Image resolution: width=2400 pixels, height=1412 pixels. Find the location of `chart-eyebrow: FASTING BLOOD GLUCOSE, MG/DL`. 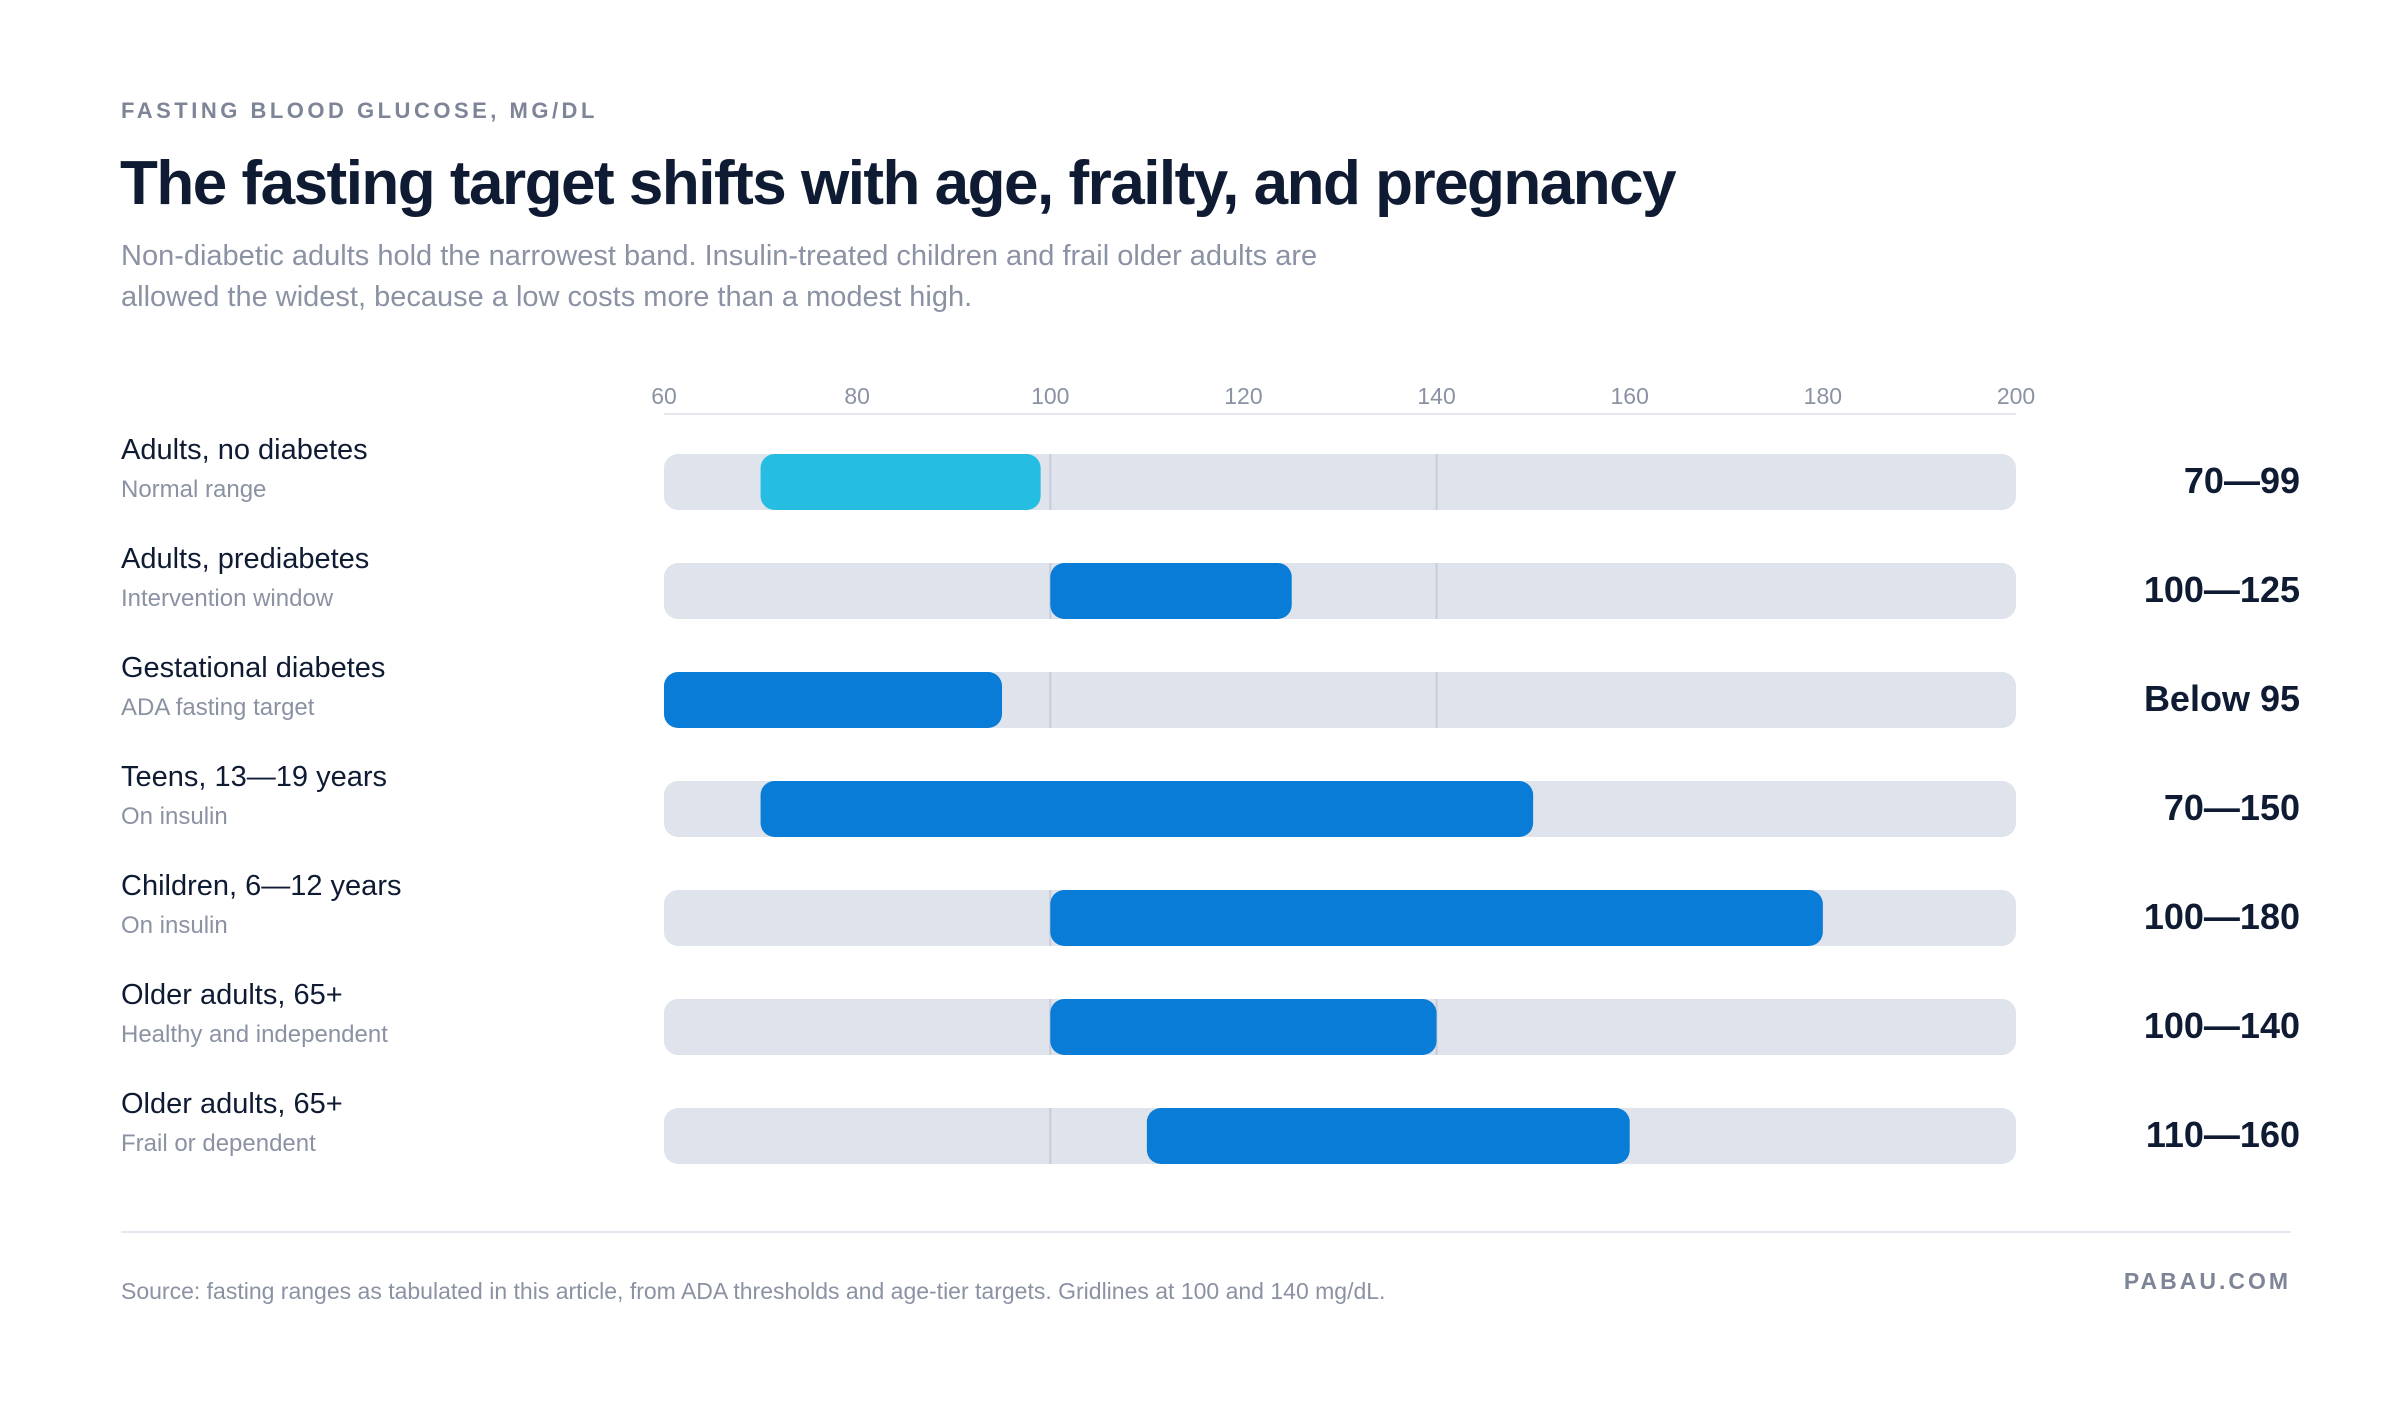

chart-eyebrow: FASTING BLOOD GLUCOSE, MG/DL is located at coordinates (359, 110).